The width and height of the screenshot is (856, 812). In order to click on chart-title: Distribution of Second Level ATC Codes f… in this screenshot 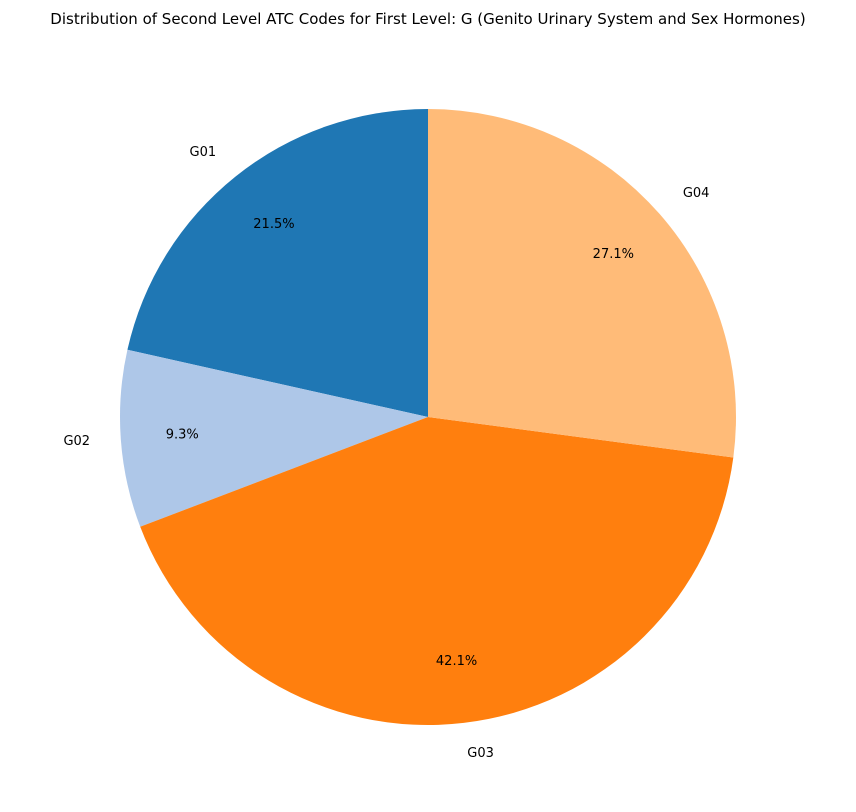, I will do `click(427, 19)`.